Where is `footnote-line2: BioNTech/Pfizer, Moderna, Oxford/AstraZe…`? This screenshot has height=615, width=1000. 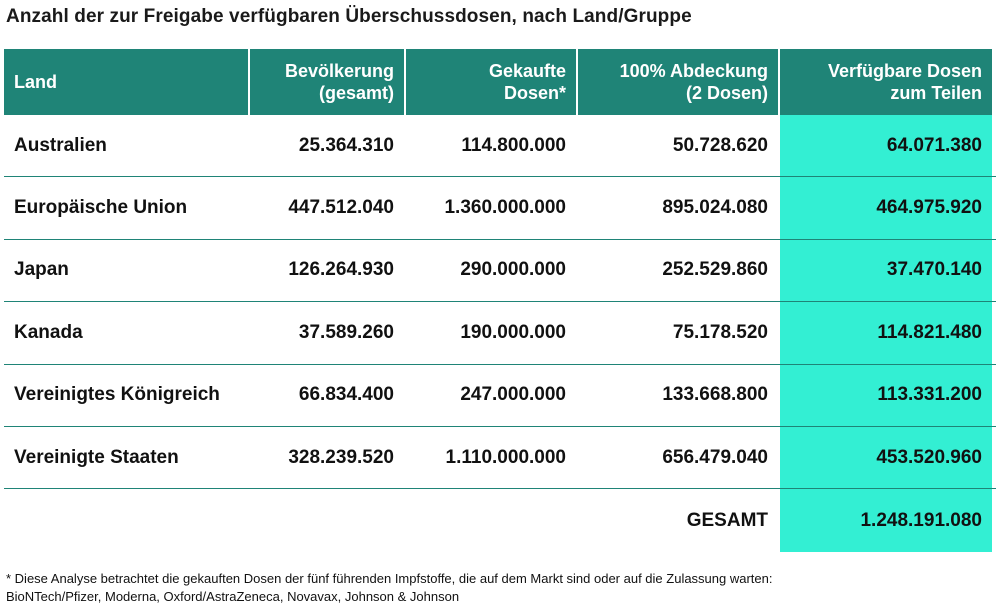 footnote-line2: BioNTech/Pfizer, Moderna, Oxford/AstraZe… is located at coordinates (233, 596).